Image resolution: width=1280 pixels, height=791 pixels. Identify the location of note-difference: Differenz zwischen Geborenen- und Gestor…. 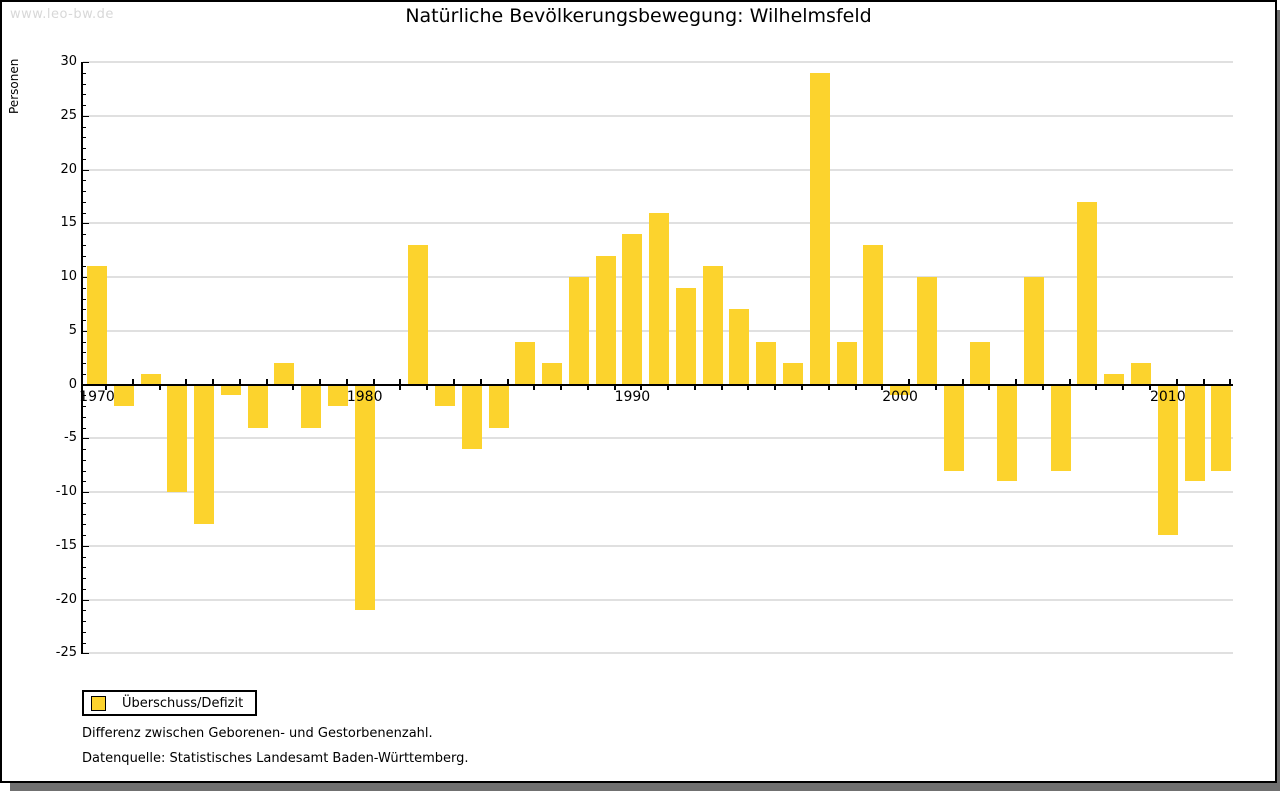
(257, 733).